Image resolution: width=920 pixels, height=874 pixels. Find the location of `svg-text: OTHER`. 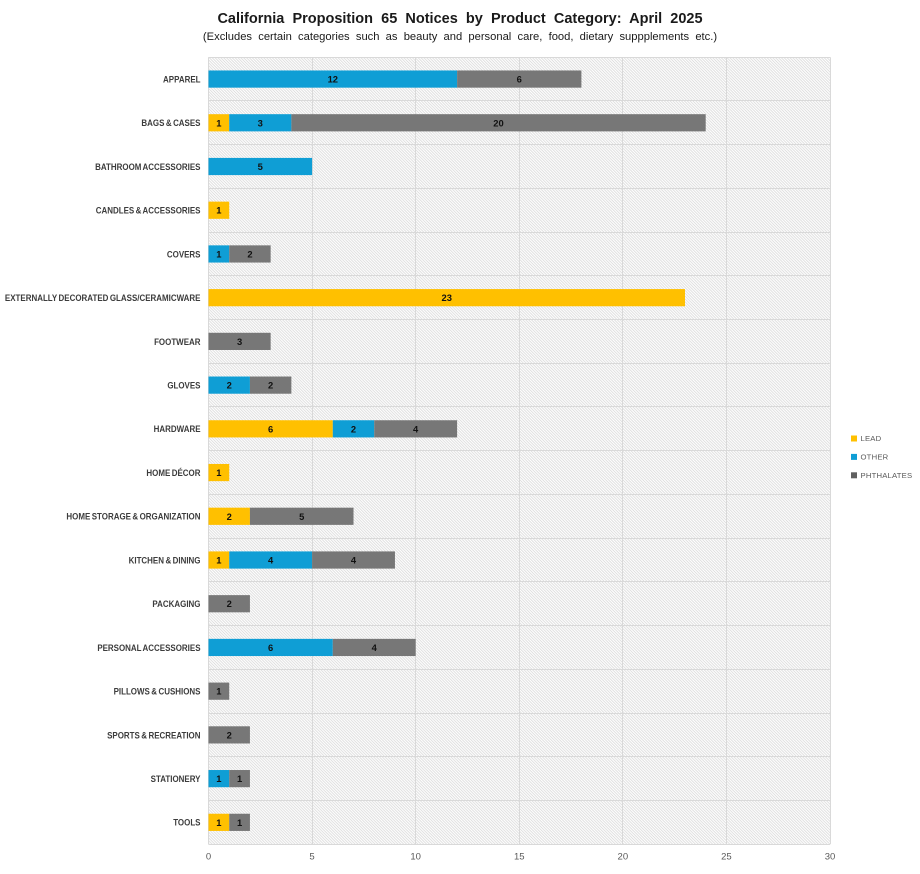

svg-text: OTHER is located at coordinates (875, 457).